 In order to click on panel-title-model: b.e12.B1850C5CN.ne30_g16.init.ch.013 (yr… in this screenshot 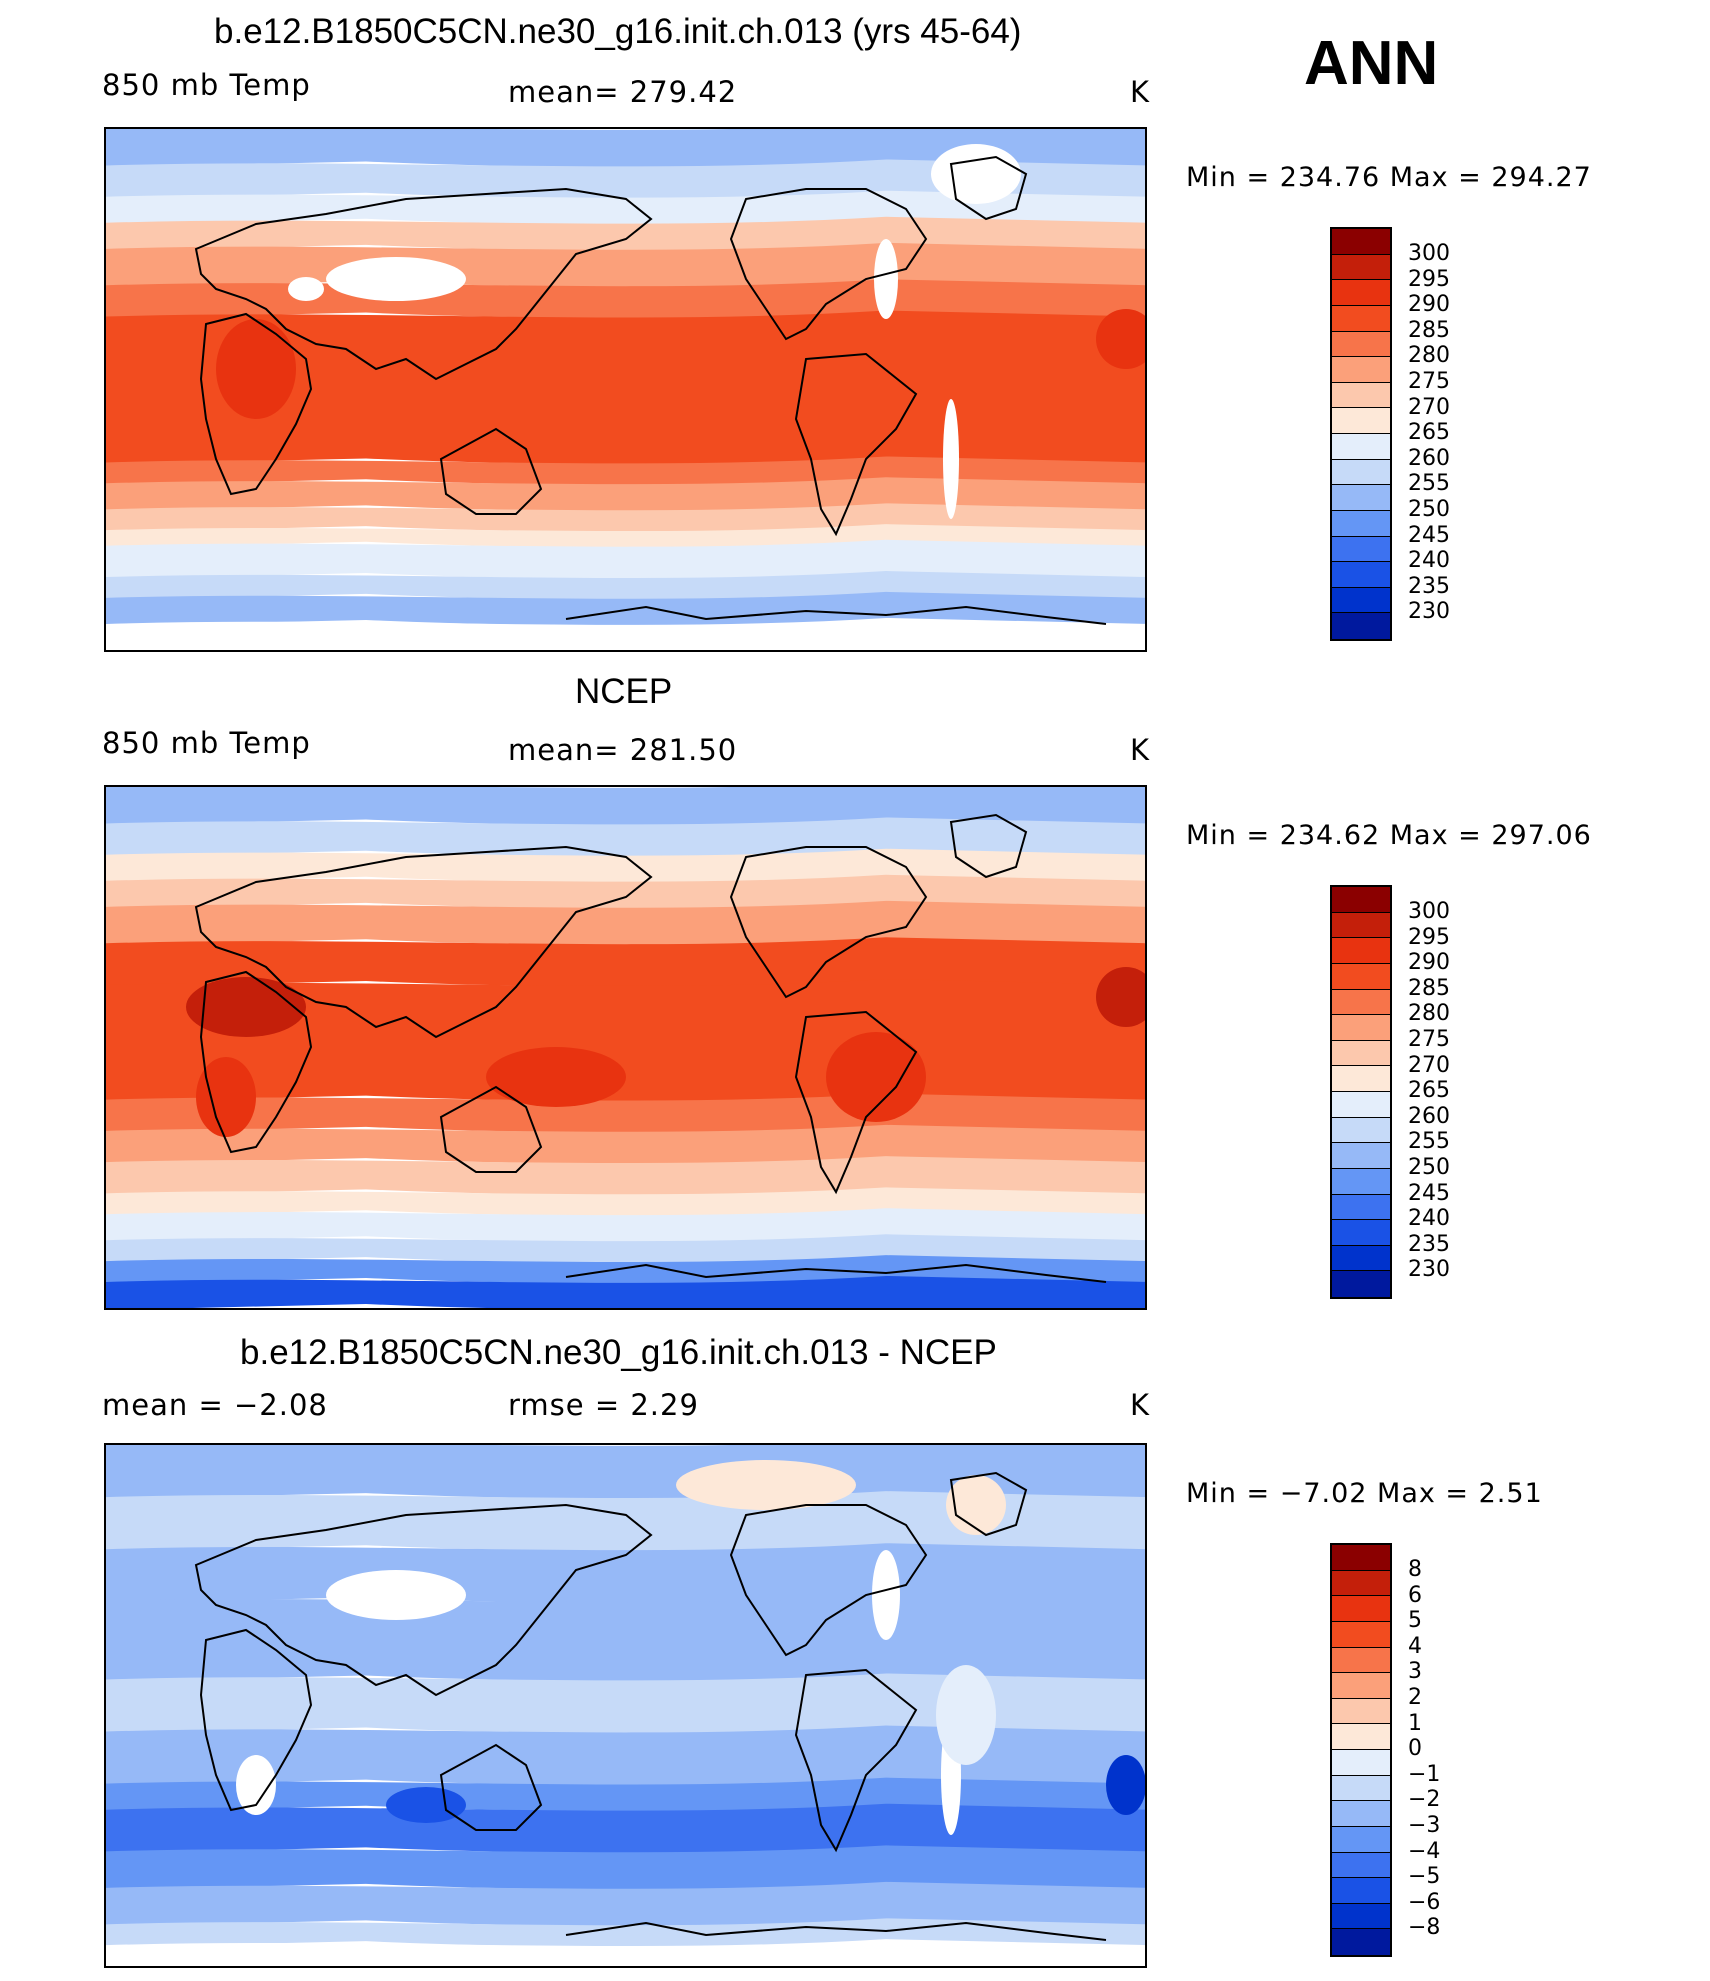, I will do `click(618, 31)`.